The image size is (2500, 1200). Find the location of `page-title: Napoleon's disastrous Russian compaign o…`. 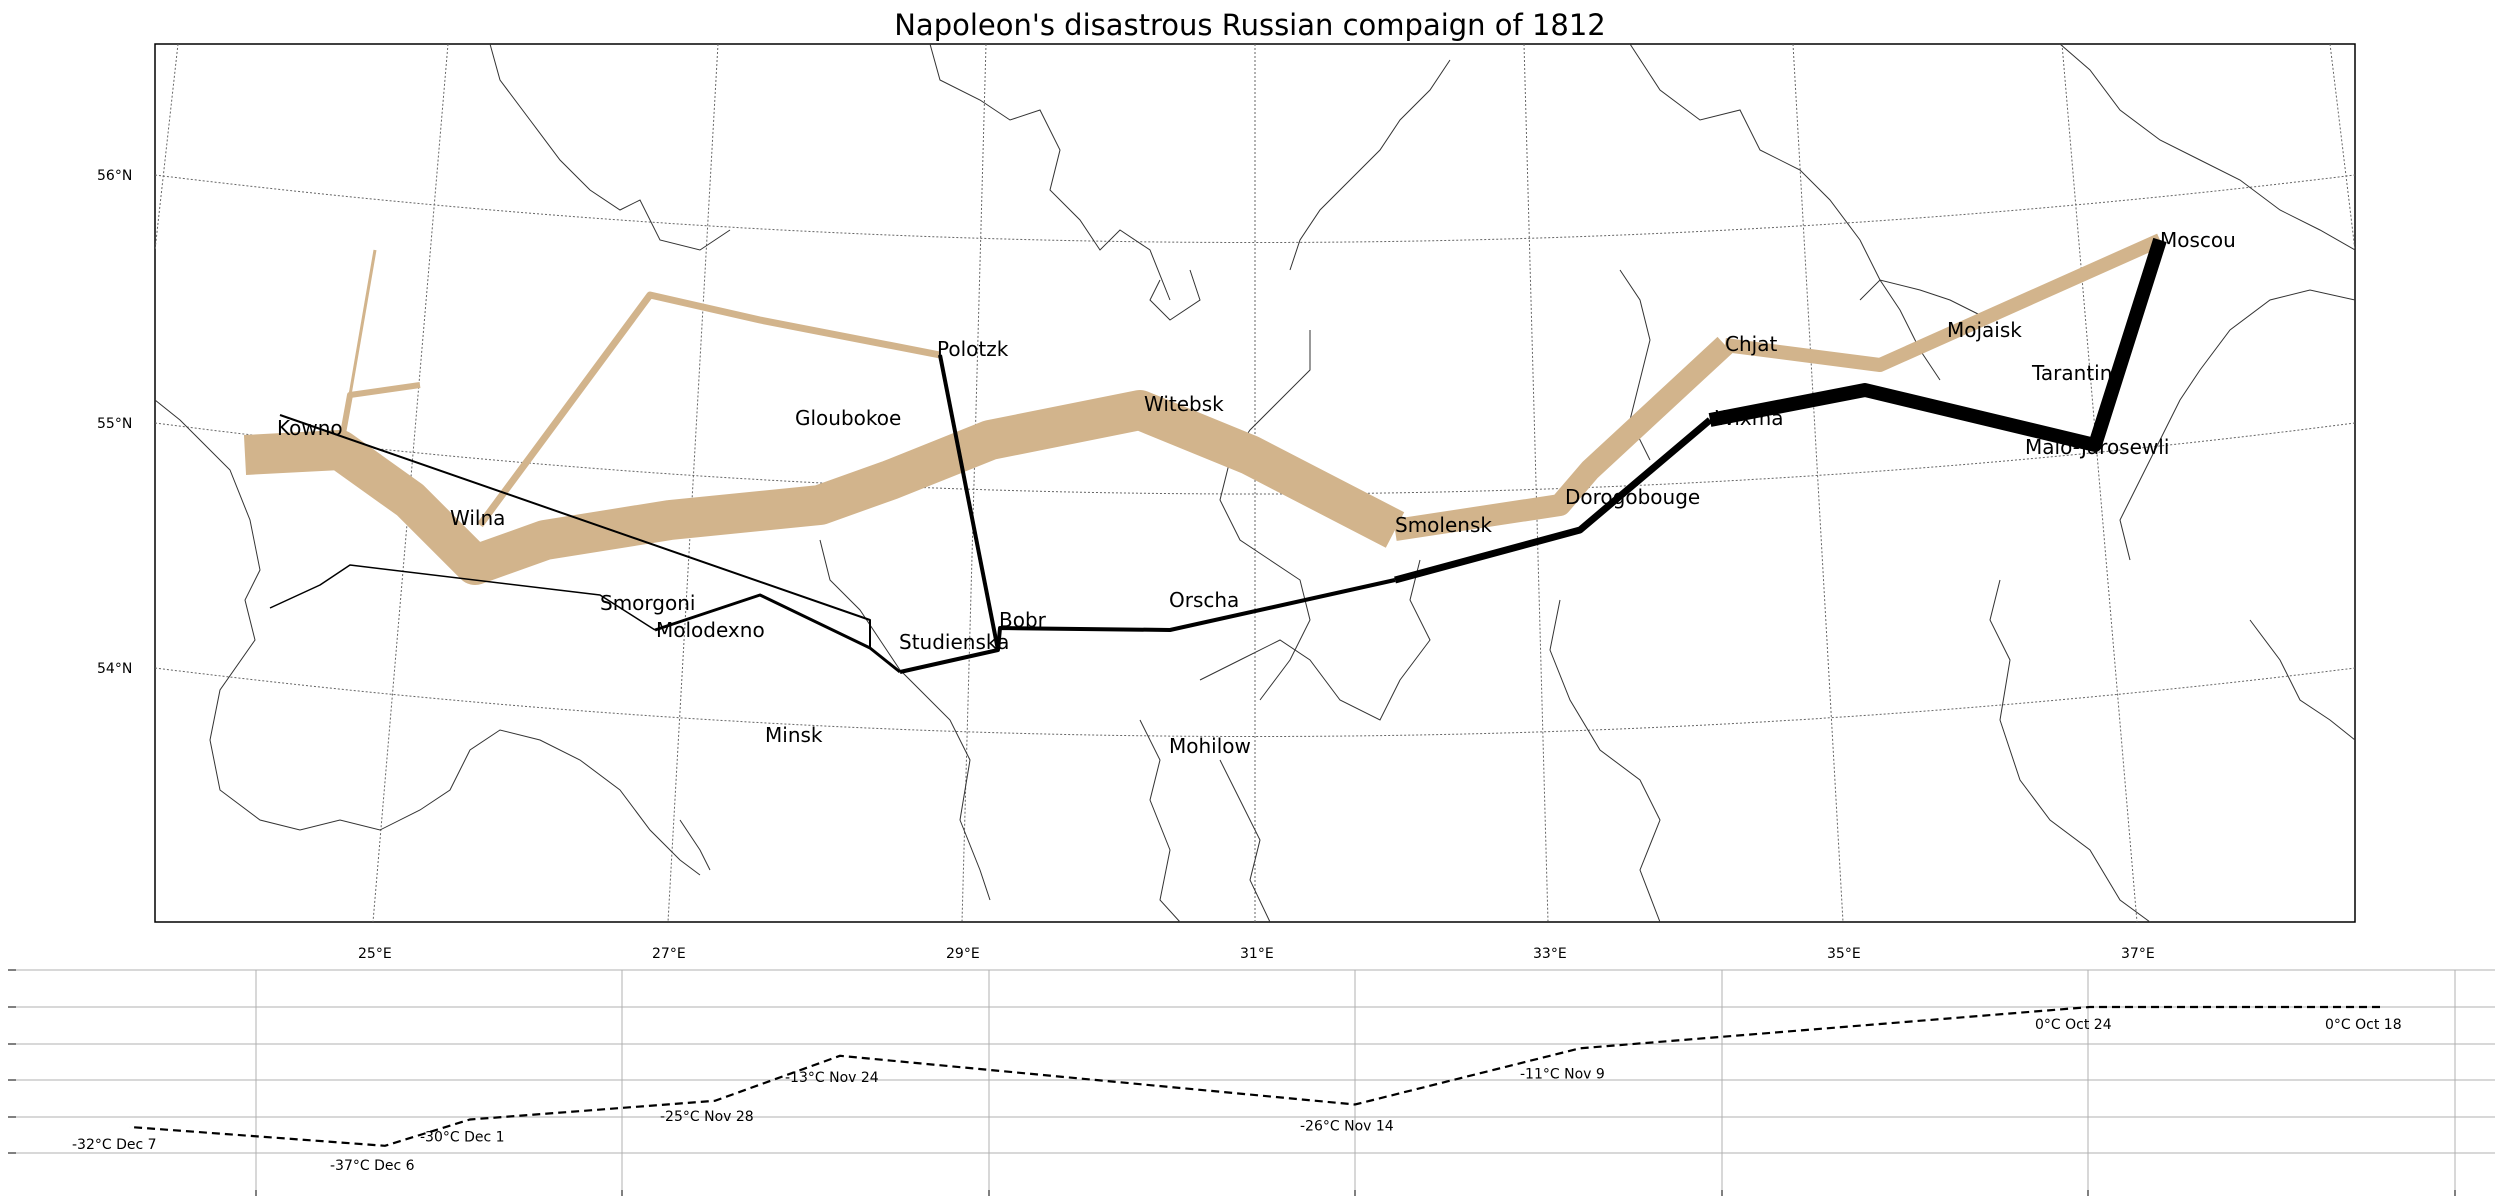

page-title: Napoleon's disastrous Russian compaign o… is located at coordinates (1250, 25).